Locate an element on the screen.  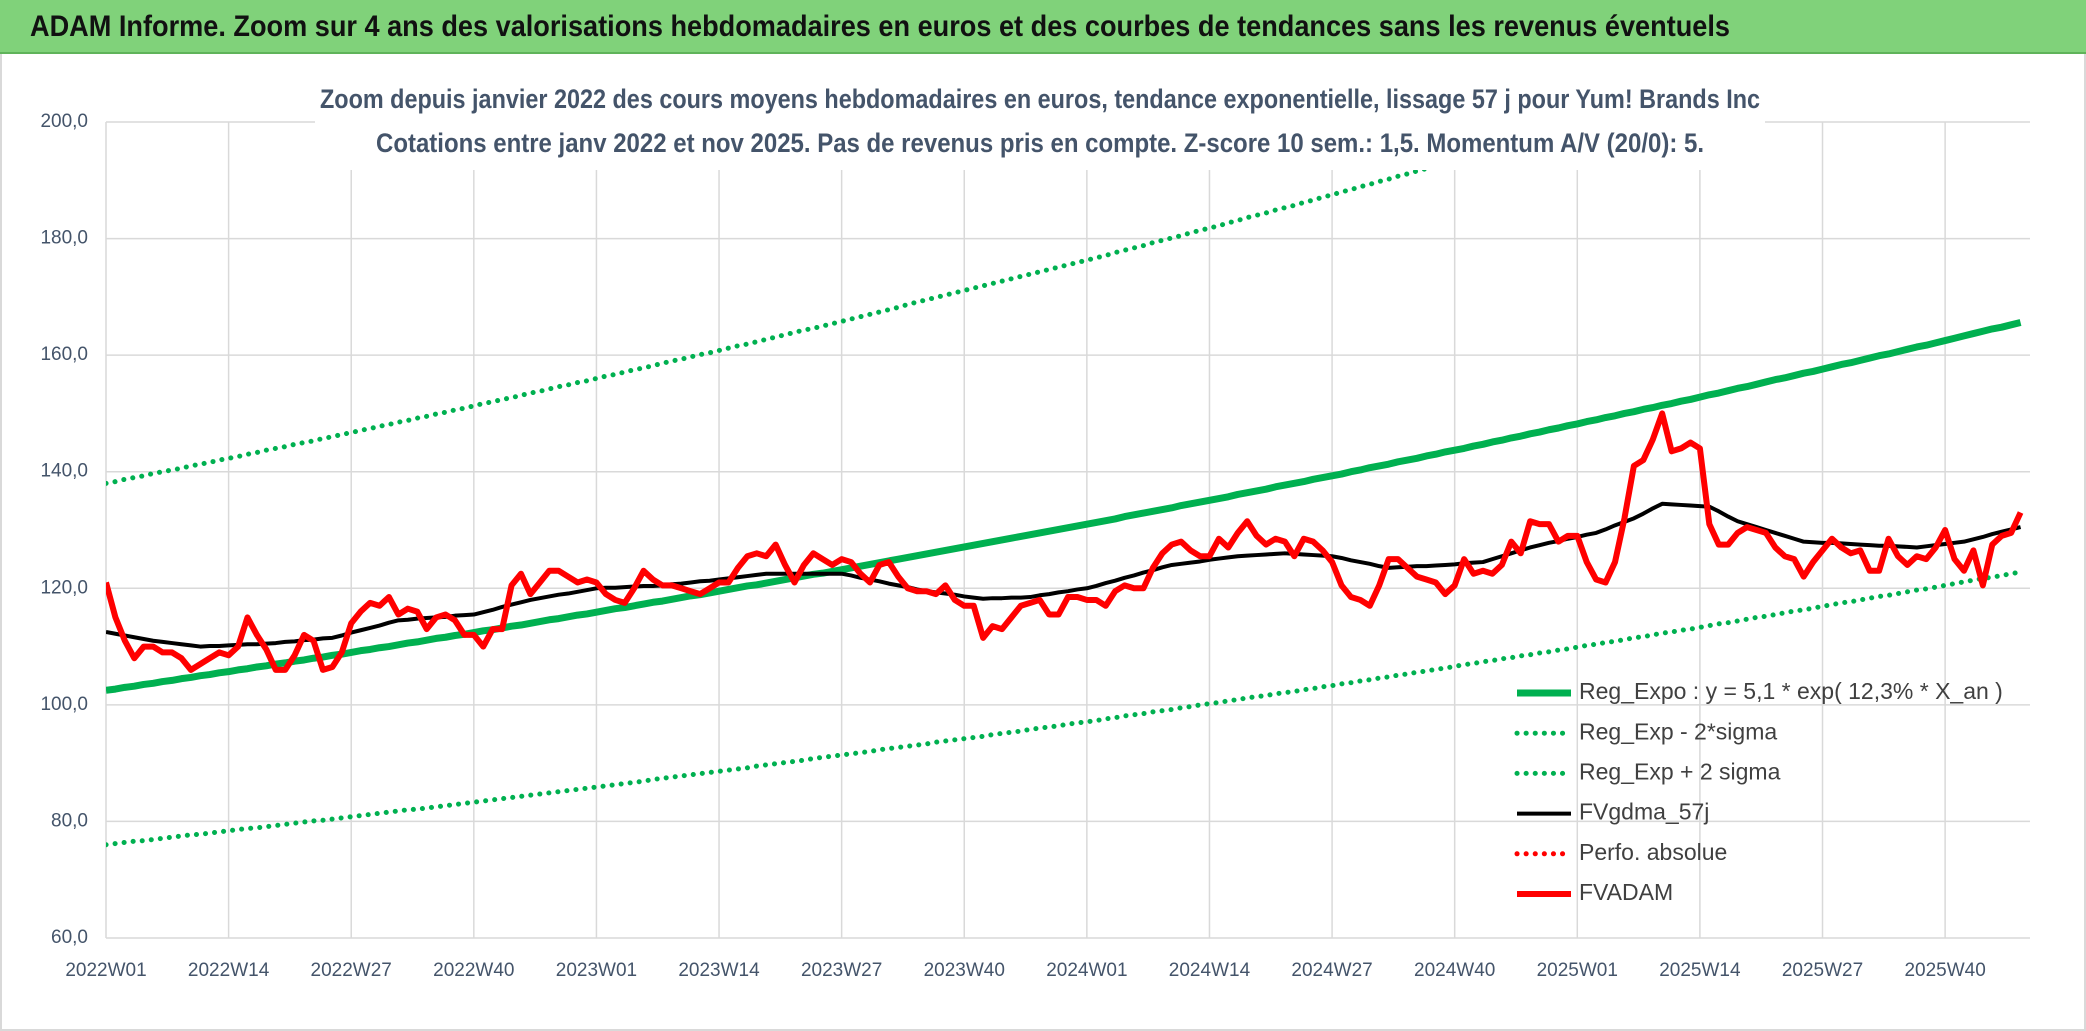
y-tick-label: 100,0 is located at coordinates (64, 704).